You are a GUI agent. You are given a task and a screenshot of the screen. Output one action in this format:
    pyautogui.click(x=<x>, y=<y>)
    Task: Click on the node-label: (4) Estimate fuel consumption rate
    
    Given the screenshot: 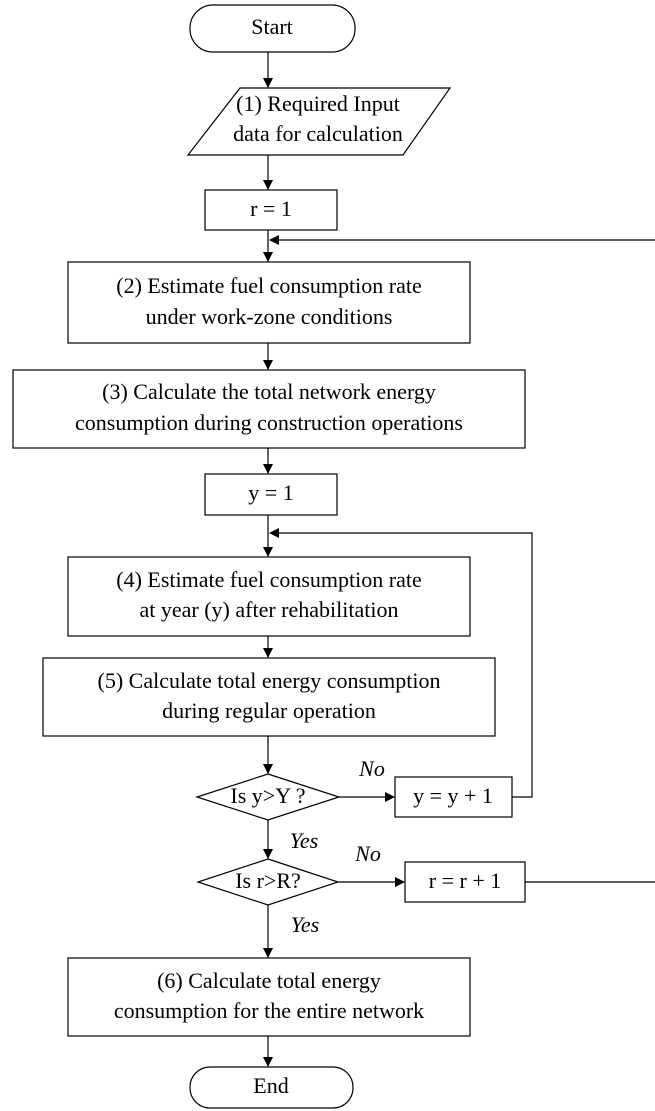 What is the action you would take?
    pyautogui.click(x=268, y=579)
    